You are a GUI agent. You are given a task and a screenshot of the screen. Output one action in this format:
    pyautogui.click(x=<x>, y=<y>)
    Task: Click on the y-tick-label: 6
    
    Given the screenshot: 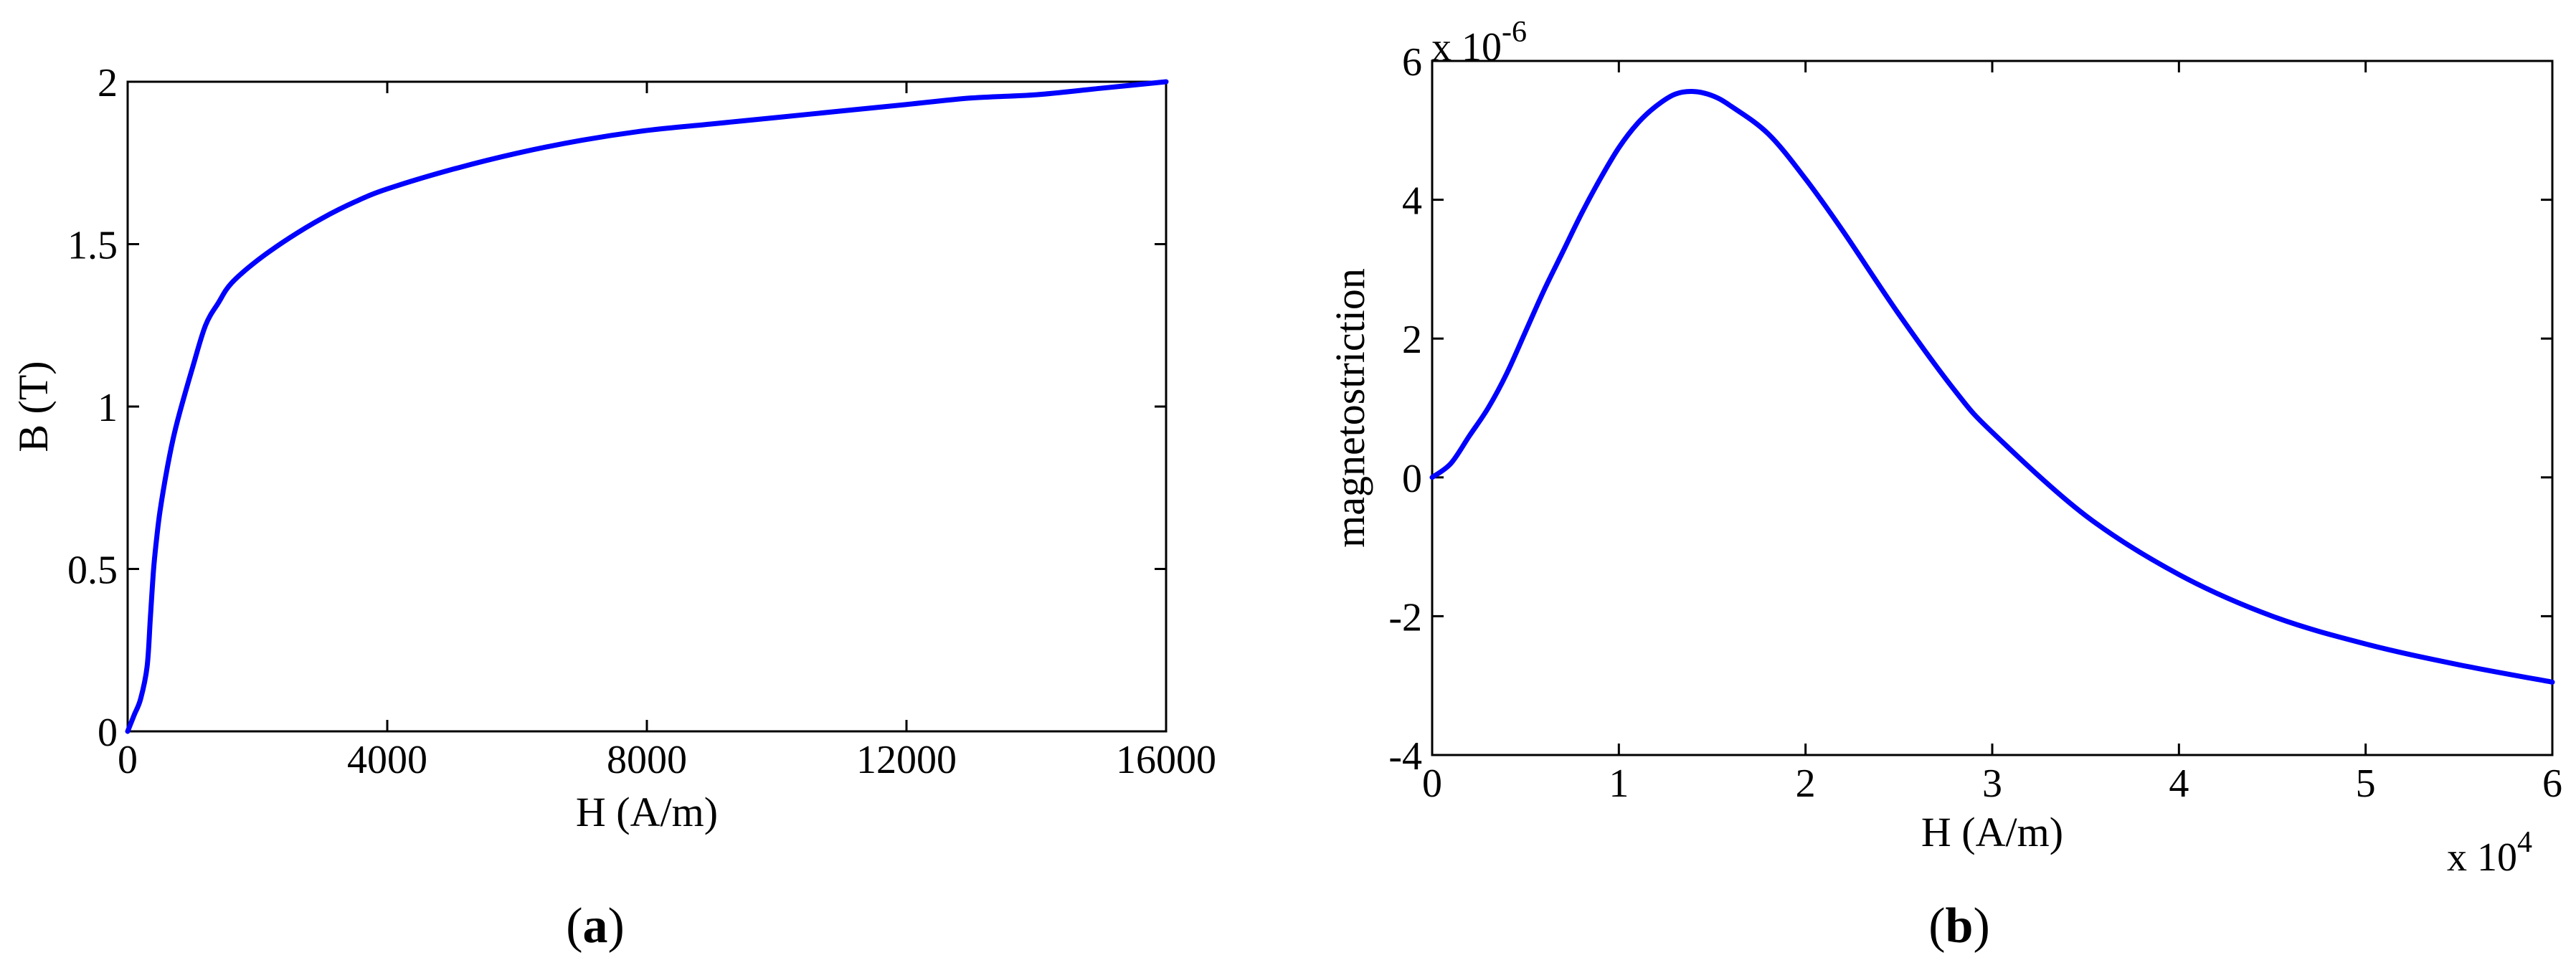 What is the action you would take?
    pyautogui.click(x=1412, y=62)
    